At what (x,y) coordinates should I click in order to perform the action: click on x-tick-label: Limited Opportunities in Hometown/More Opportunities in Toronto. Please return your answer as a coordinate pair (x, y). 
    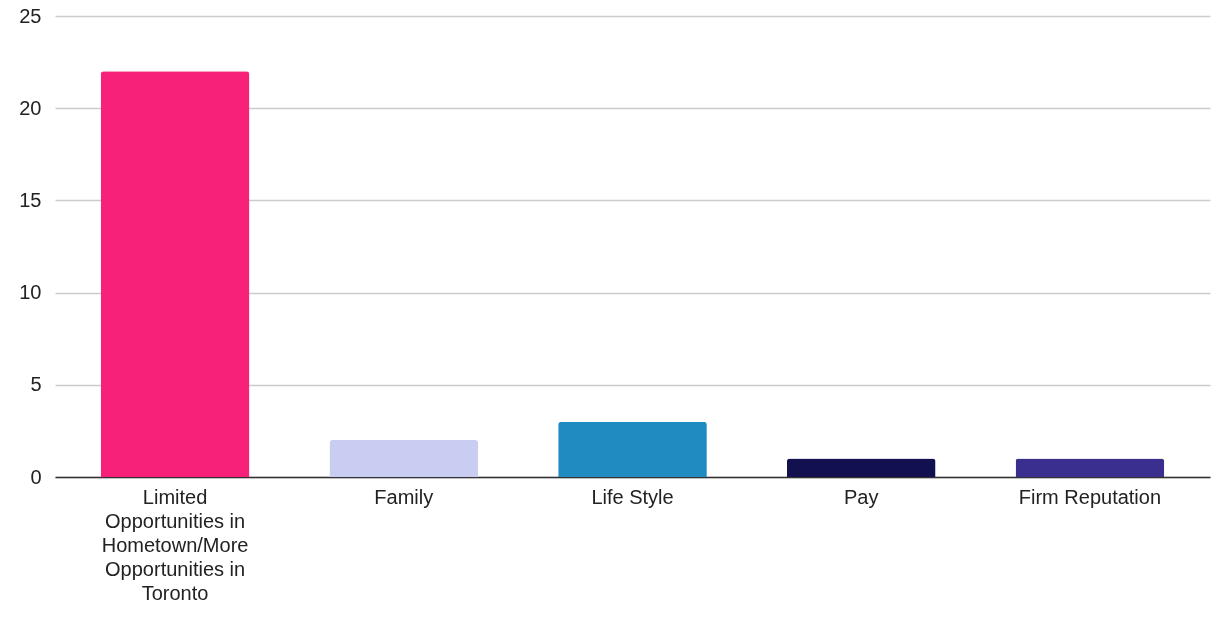
    Looking at the image, I should click on (175, 544).